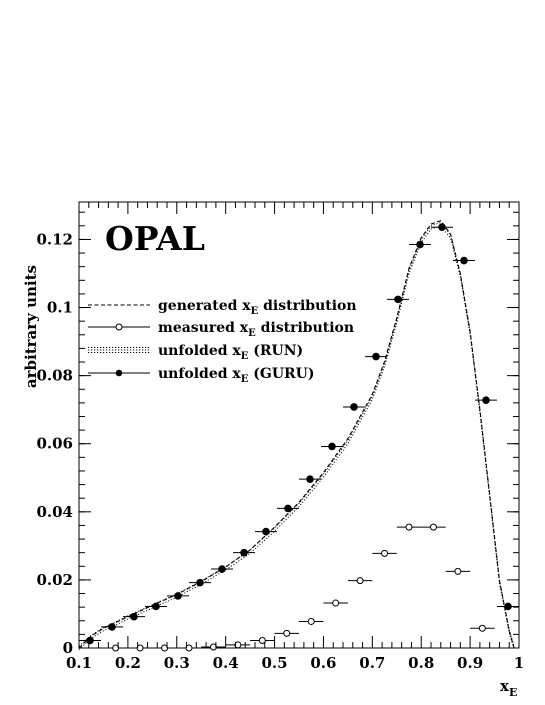  Describe the element at coordinates (275, 663) in the screenshot. I see `x-tick-label: 0.5` at that location.